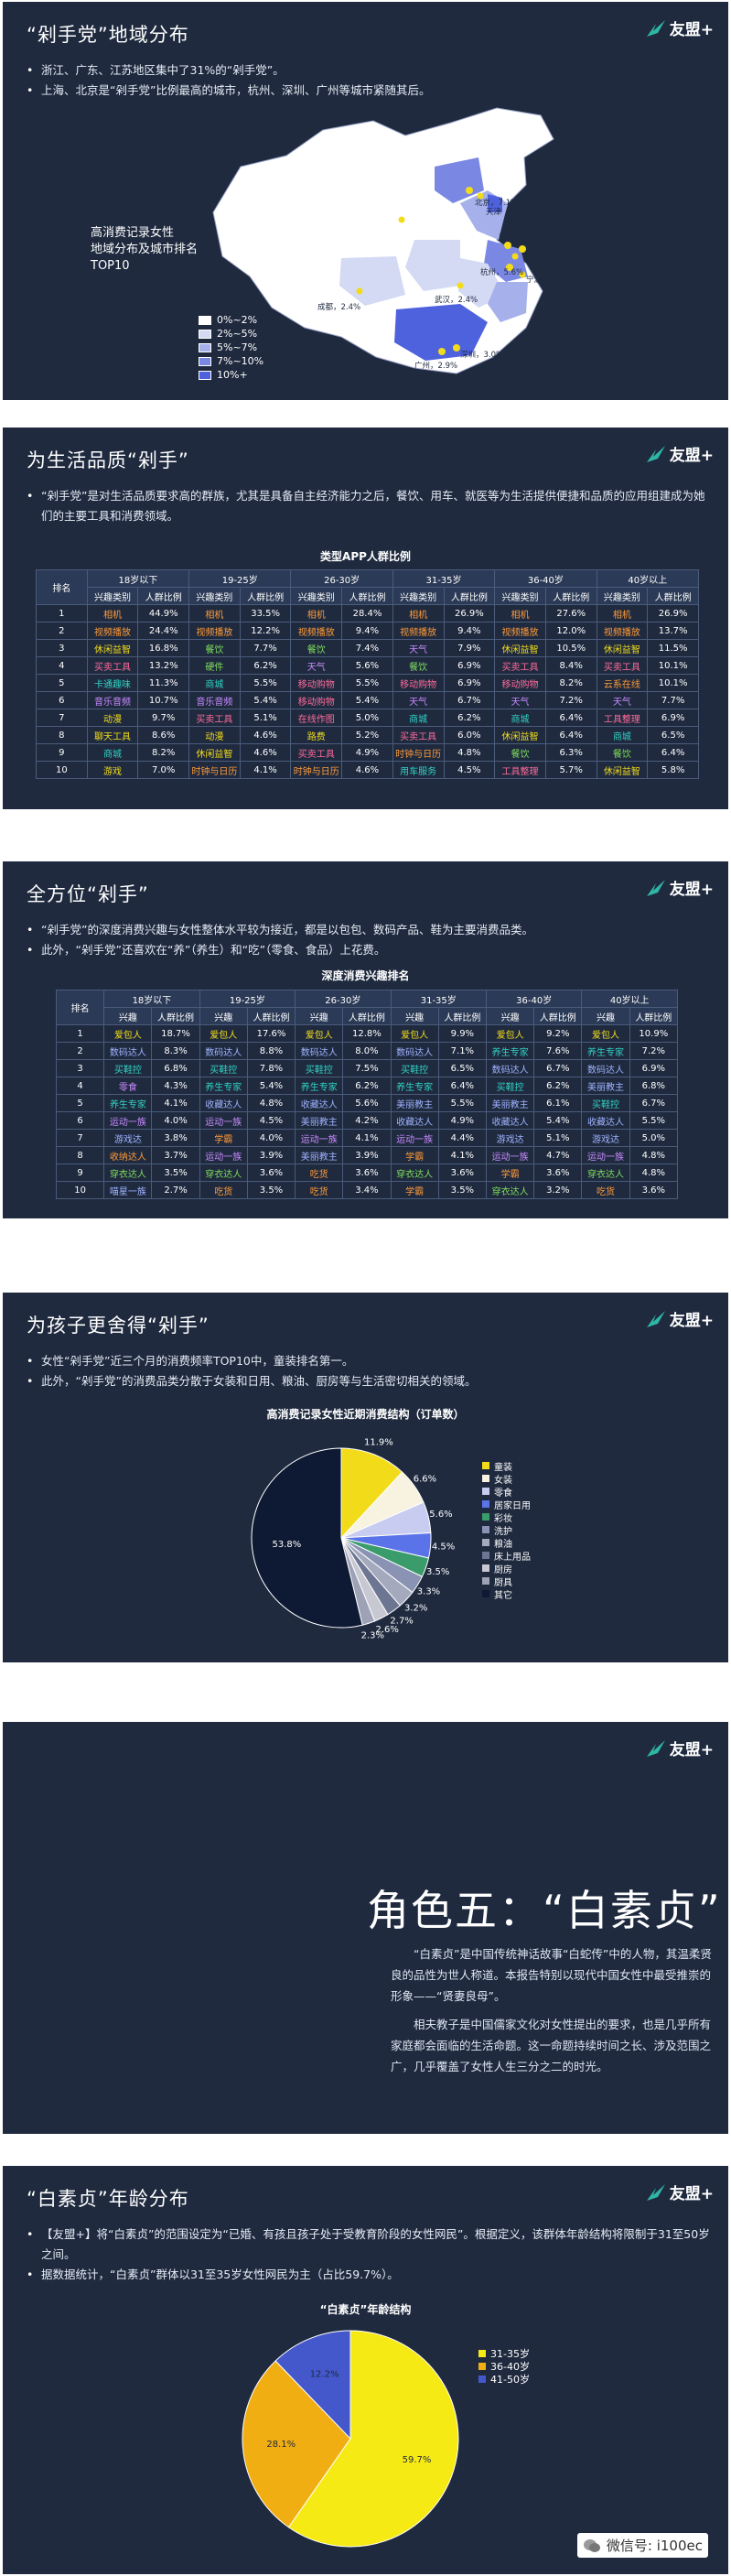  I want to click on rank-cell: 2, so click(62, 631).